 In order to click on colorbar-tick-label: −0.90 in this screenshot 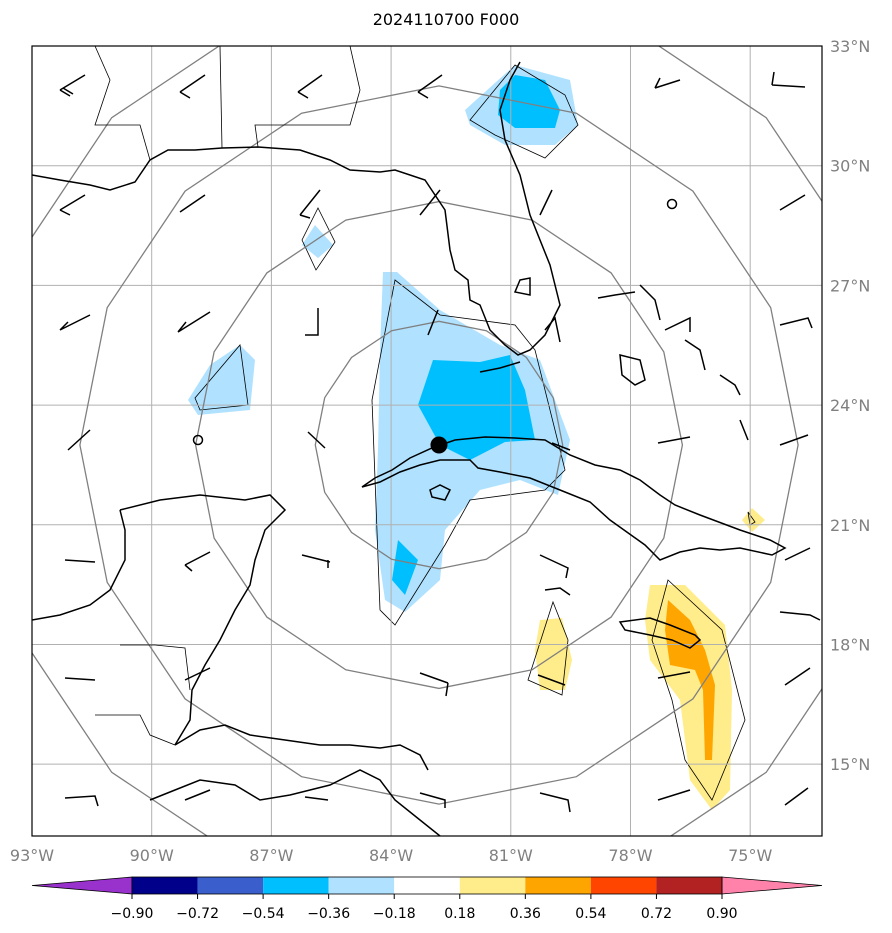, I will do `click(132, 914)`.